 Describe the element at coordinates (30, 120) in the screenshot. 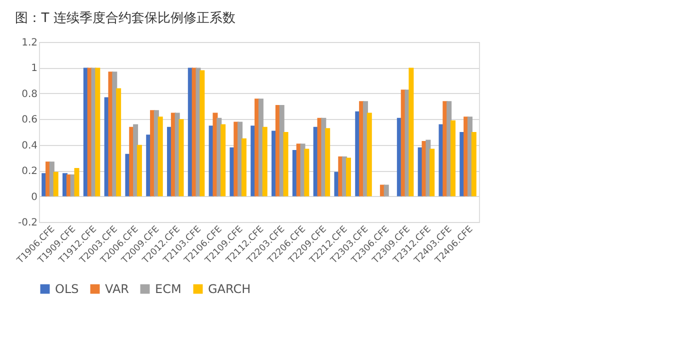

I see `y-tick-label: 0.6` at that location.